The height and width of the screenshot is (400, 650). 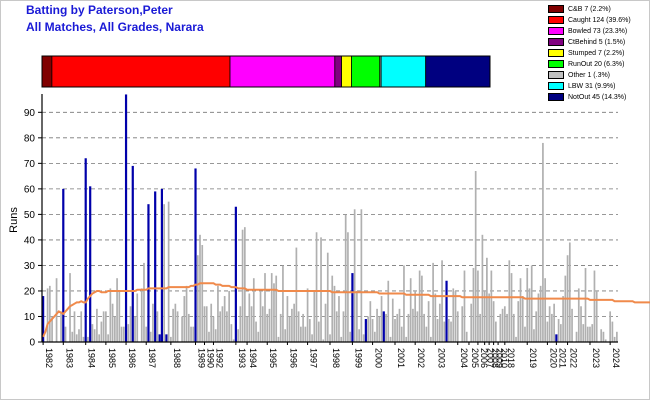 I want to click on y-tick-label: 50, so click(x=30, y=215).